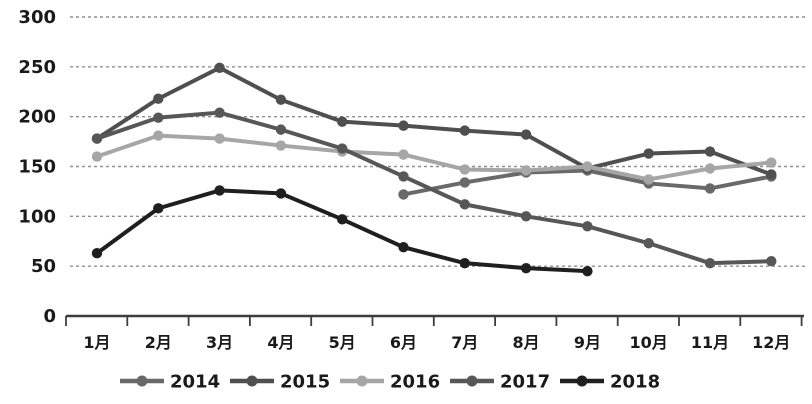 The image size is (812, 404). Describe the element at coordinates (158, 208) in the screenshot. I see `series-marker-2018-2月` at that location.